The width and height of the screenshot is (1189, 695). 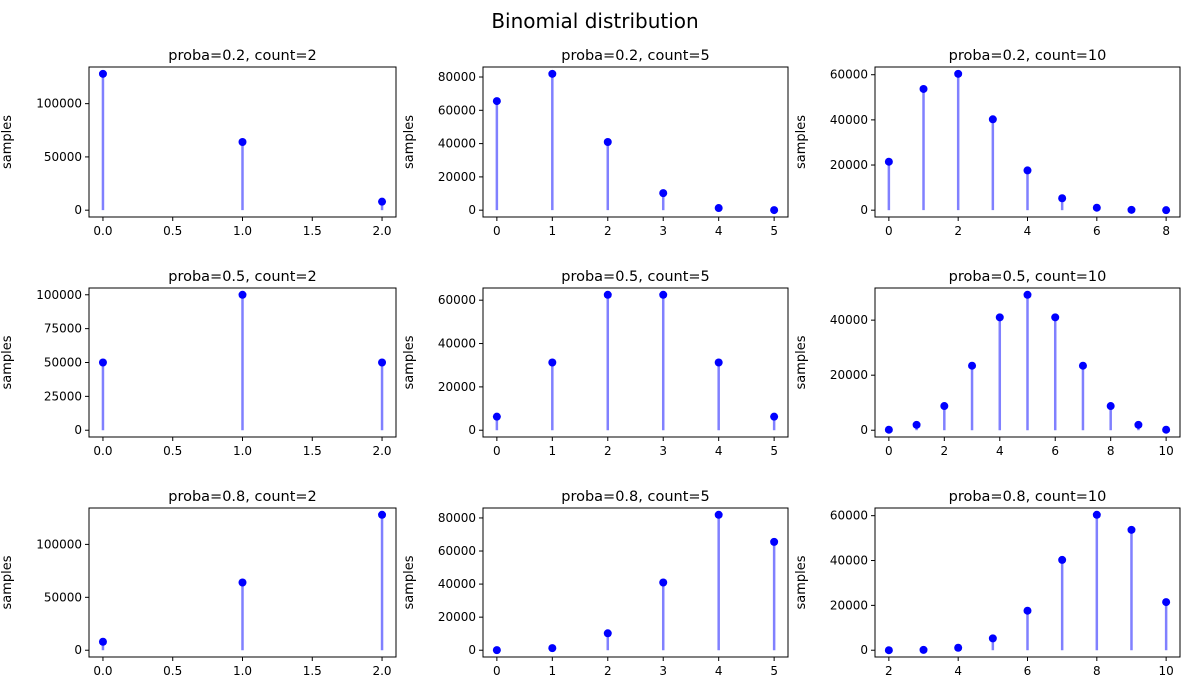 What do you see at coordinates (594, 21) in the screenshot?
I see `figure-title: Binomial distribution` at bounding box center [594, 21].